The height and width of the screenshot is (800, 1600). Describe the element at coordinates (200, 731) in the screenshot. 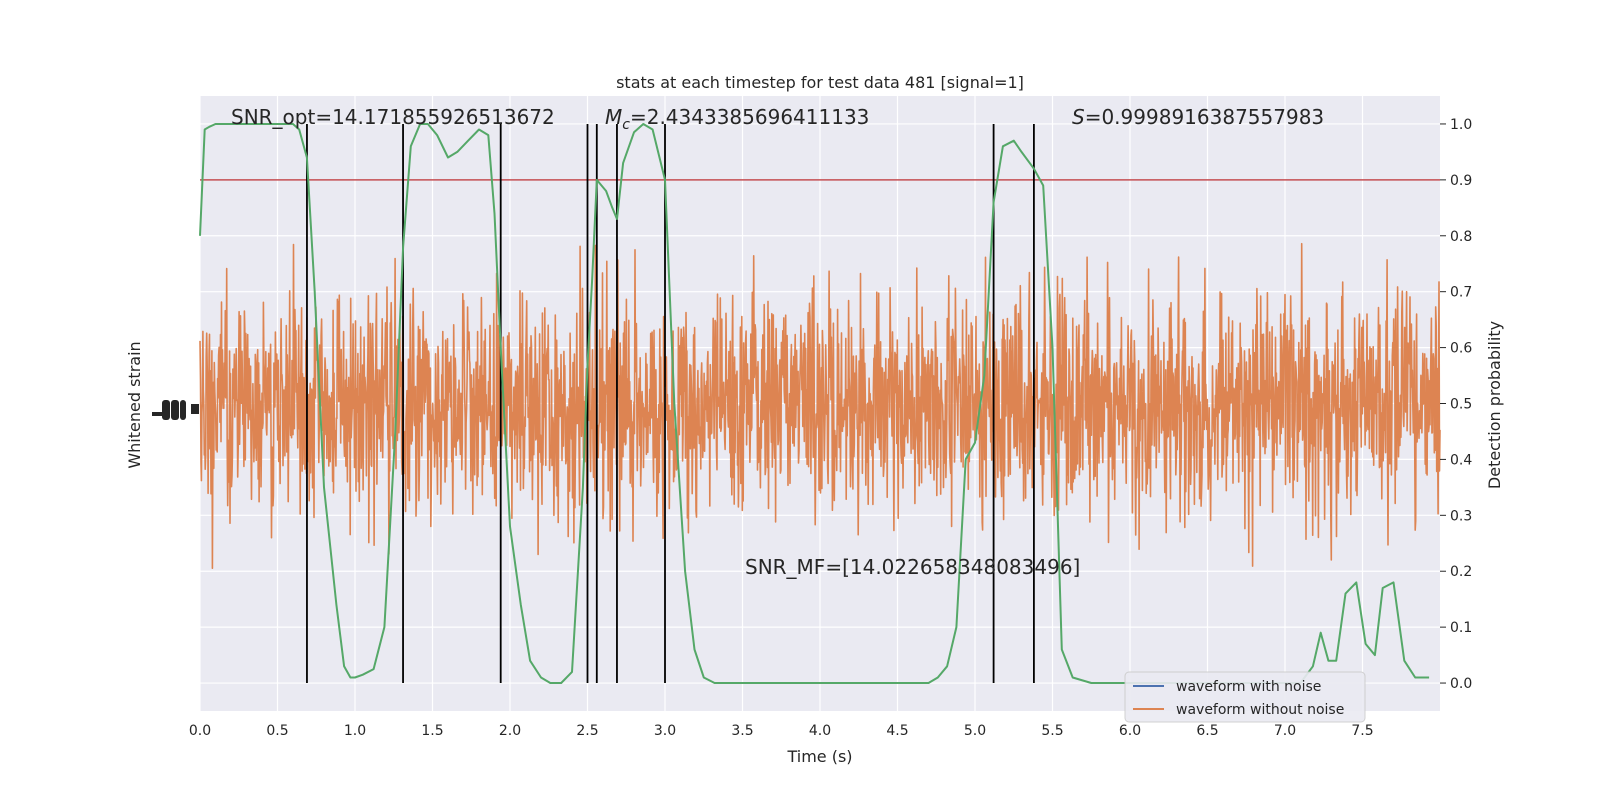

I see `x-tick-label: 0.0` at that location.